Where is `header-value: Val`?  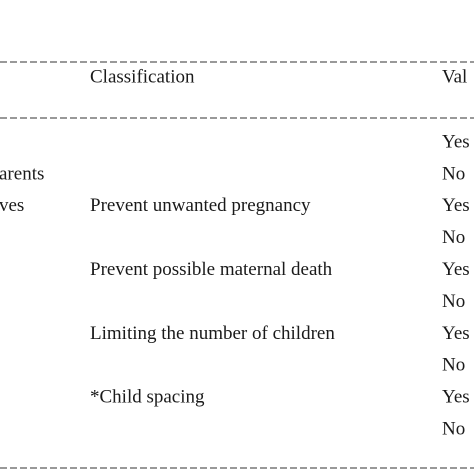 header-value: Val is located at coordinates (454, 76).